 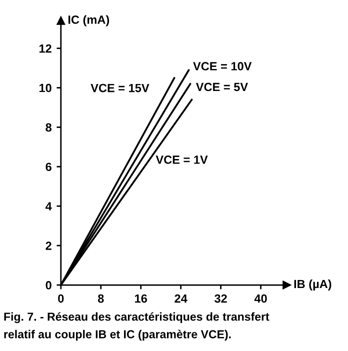 I want to click on x-tick-label: 24, so click(x=181, y=298).